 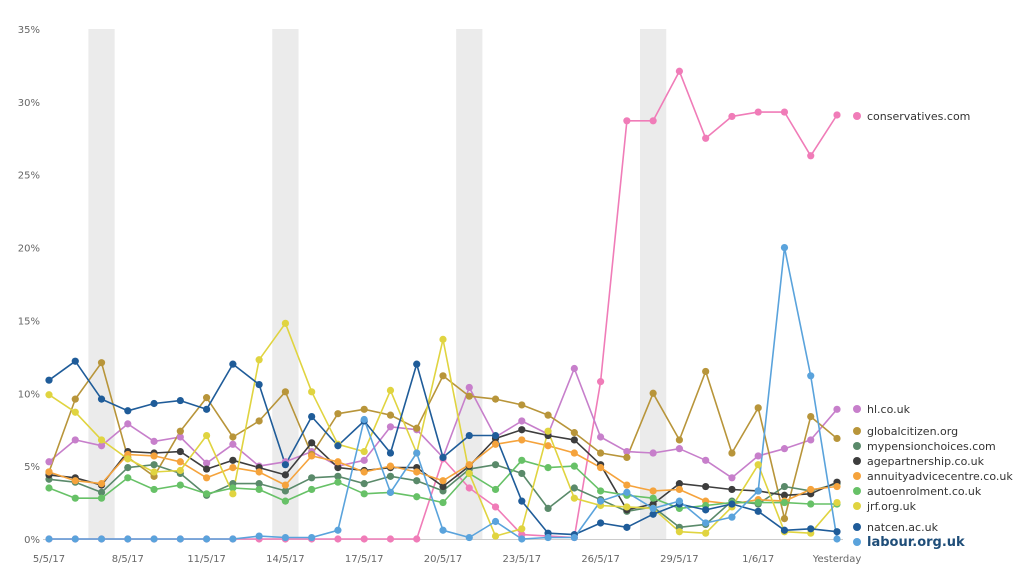 I want to click on legend-label-natcen-ac-uk: natcen.ac.uk, so click(x=903, y=527).